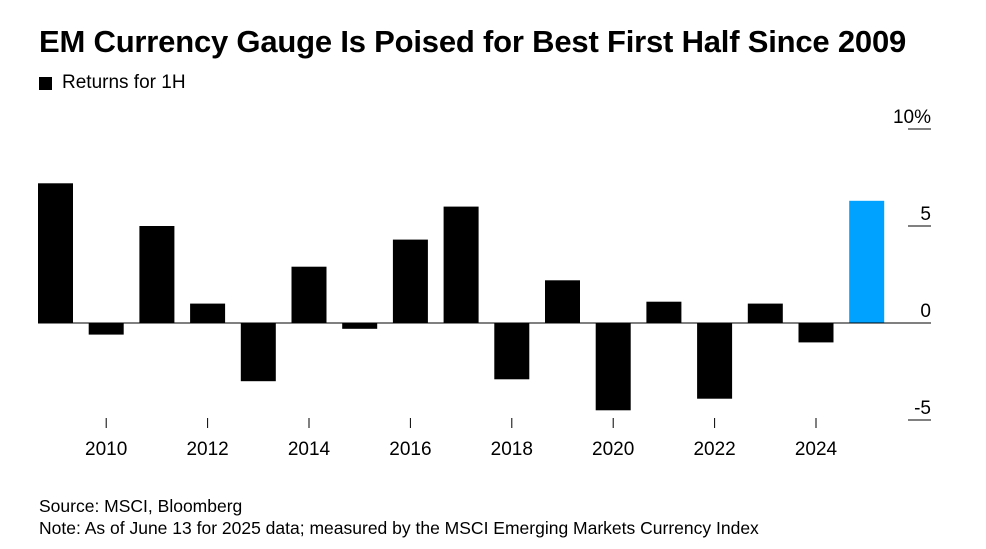  I want to click on bar-2013, so click(258, 352).